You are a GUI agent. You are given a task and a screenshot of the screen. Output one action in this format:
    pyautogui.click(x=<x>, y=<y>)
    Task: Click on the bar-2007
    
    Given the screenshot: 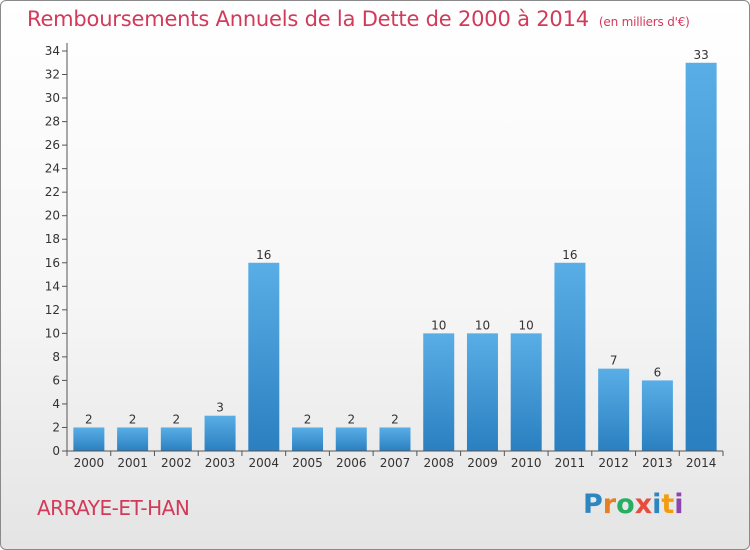 What is the action you would take?
    pyautogui.click(x=395, y=439)
    